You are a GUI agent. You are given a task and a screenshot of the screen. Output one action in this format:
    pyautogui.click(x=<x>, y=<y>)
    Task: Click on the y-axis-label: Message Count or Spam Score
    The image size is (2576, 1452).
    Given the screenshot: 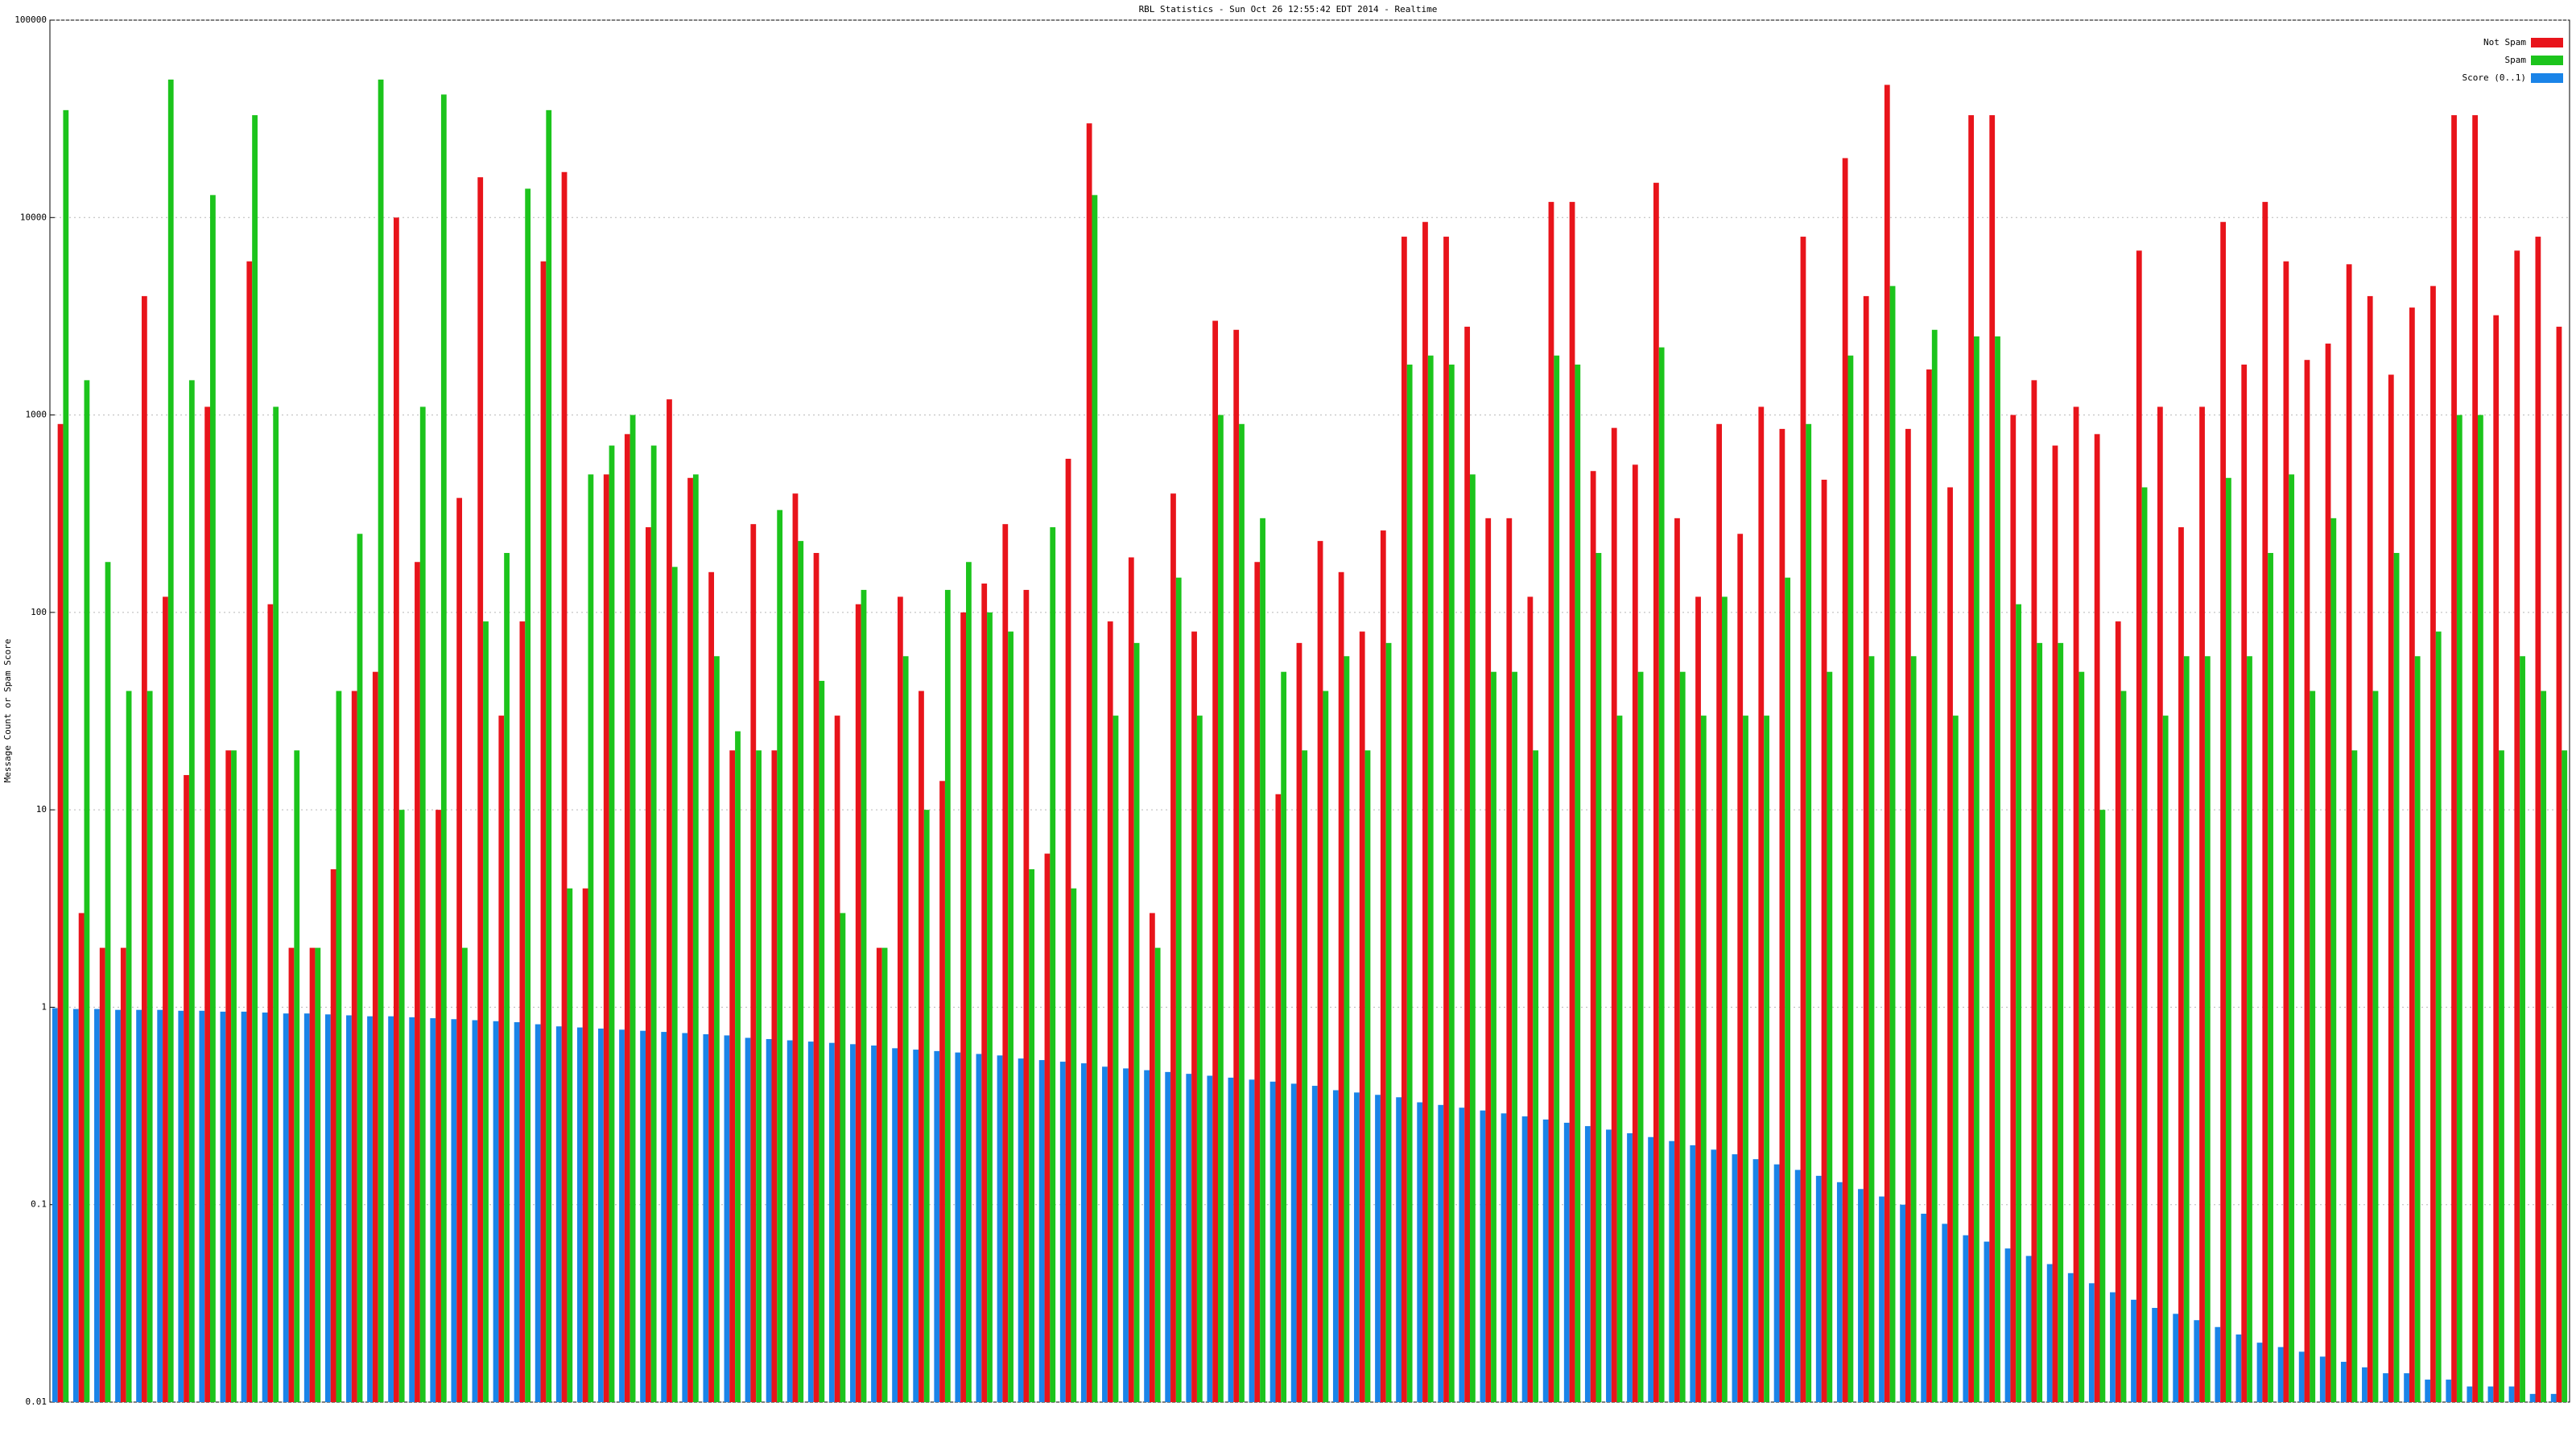 What is the action you would take?
    pyautogui.click(x=7, y=711)
    